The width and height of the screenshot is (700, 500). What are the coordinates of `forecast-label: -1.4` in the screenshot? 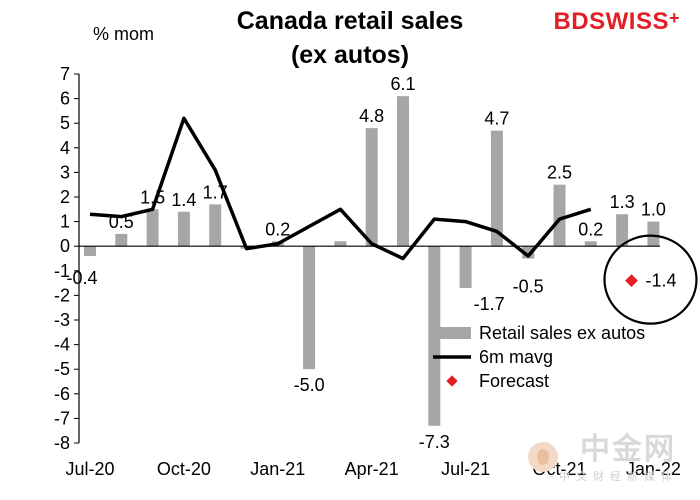 It's located at (660, 281).